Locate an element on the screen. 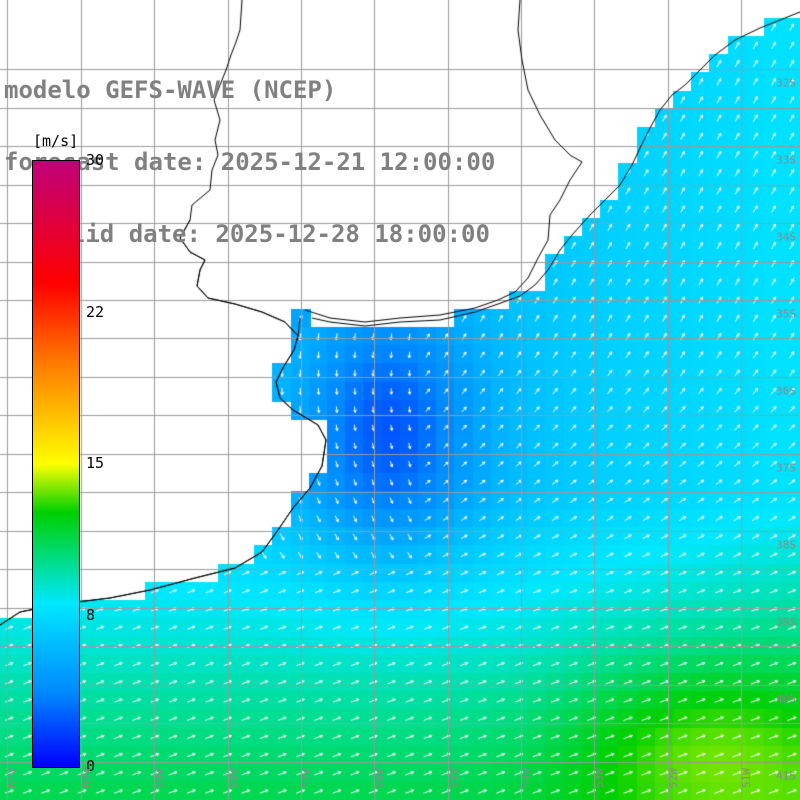  latitude-label: 40S is located at coordinates (786, 699).